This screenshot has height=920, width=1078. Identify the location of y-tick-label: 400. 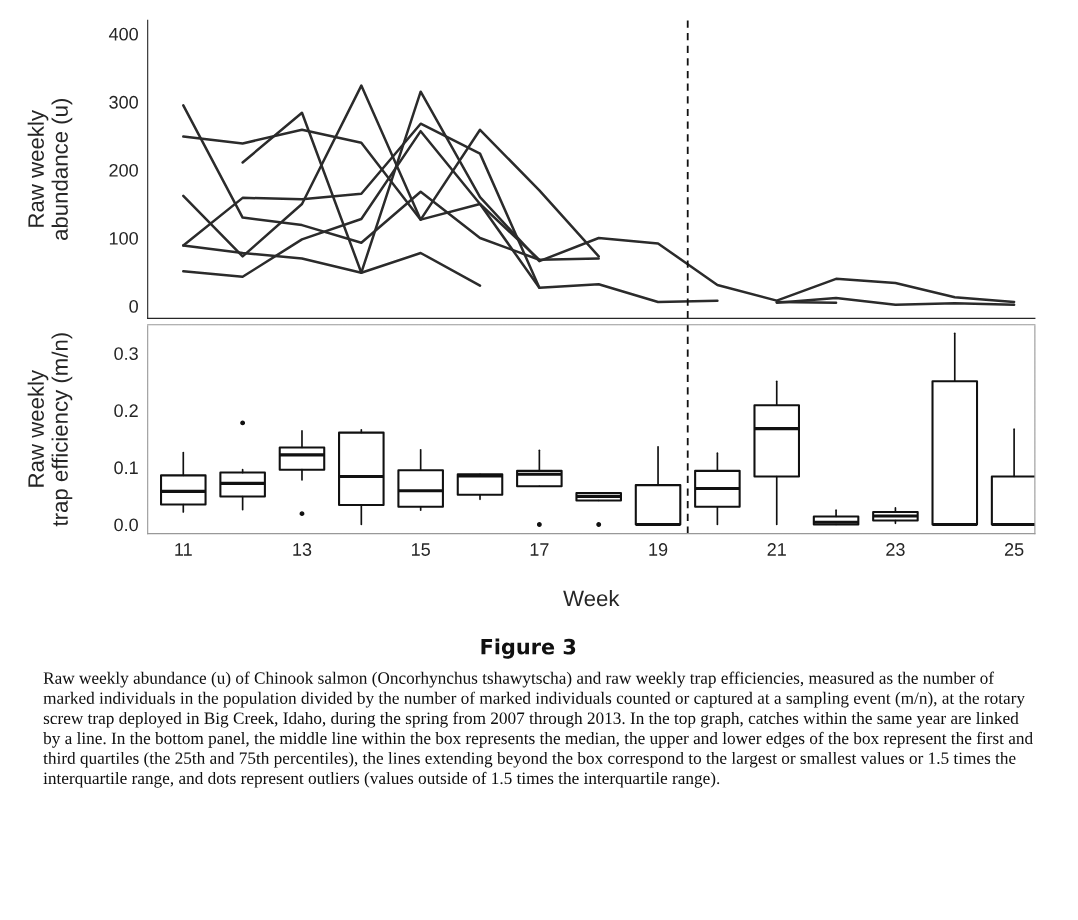
(123, 34).